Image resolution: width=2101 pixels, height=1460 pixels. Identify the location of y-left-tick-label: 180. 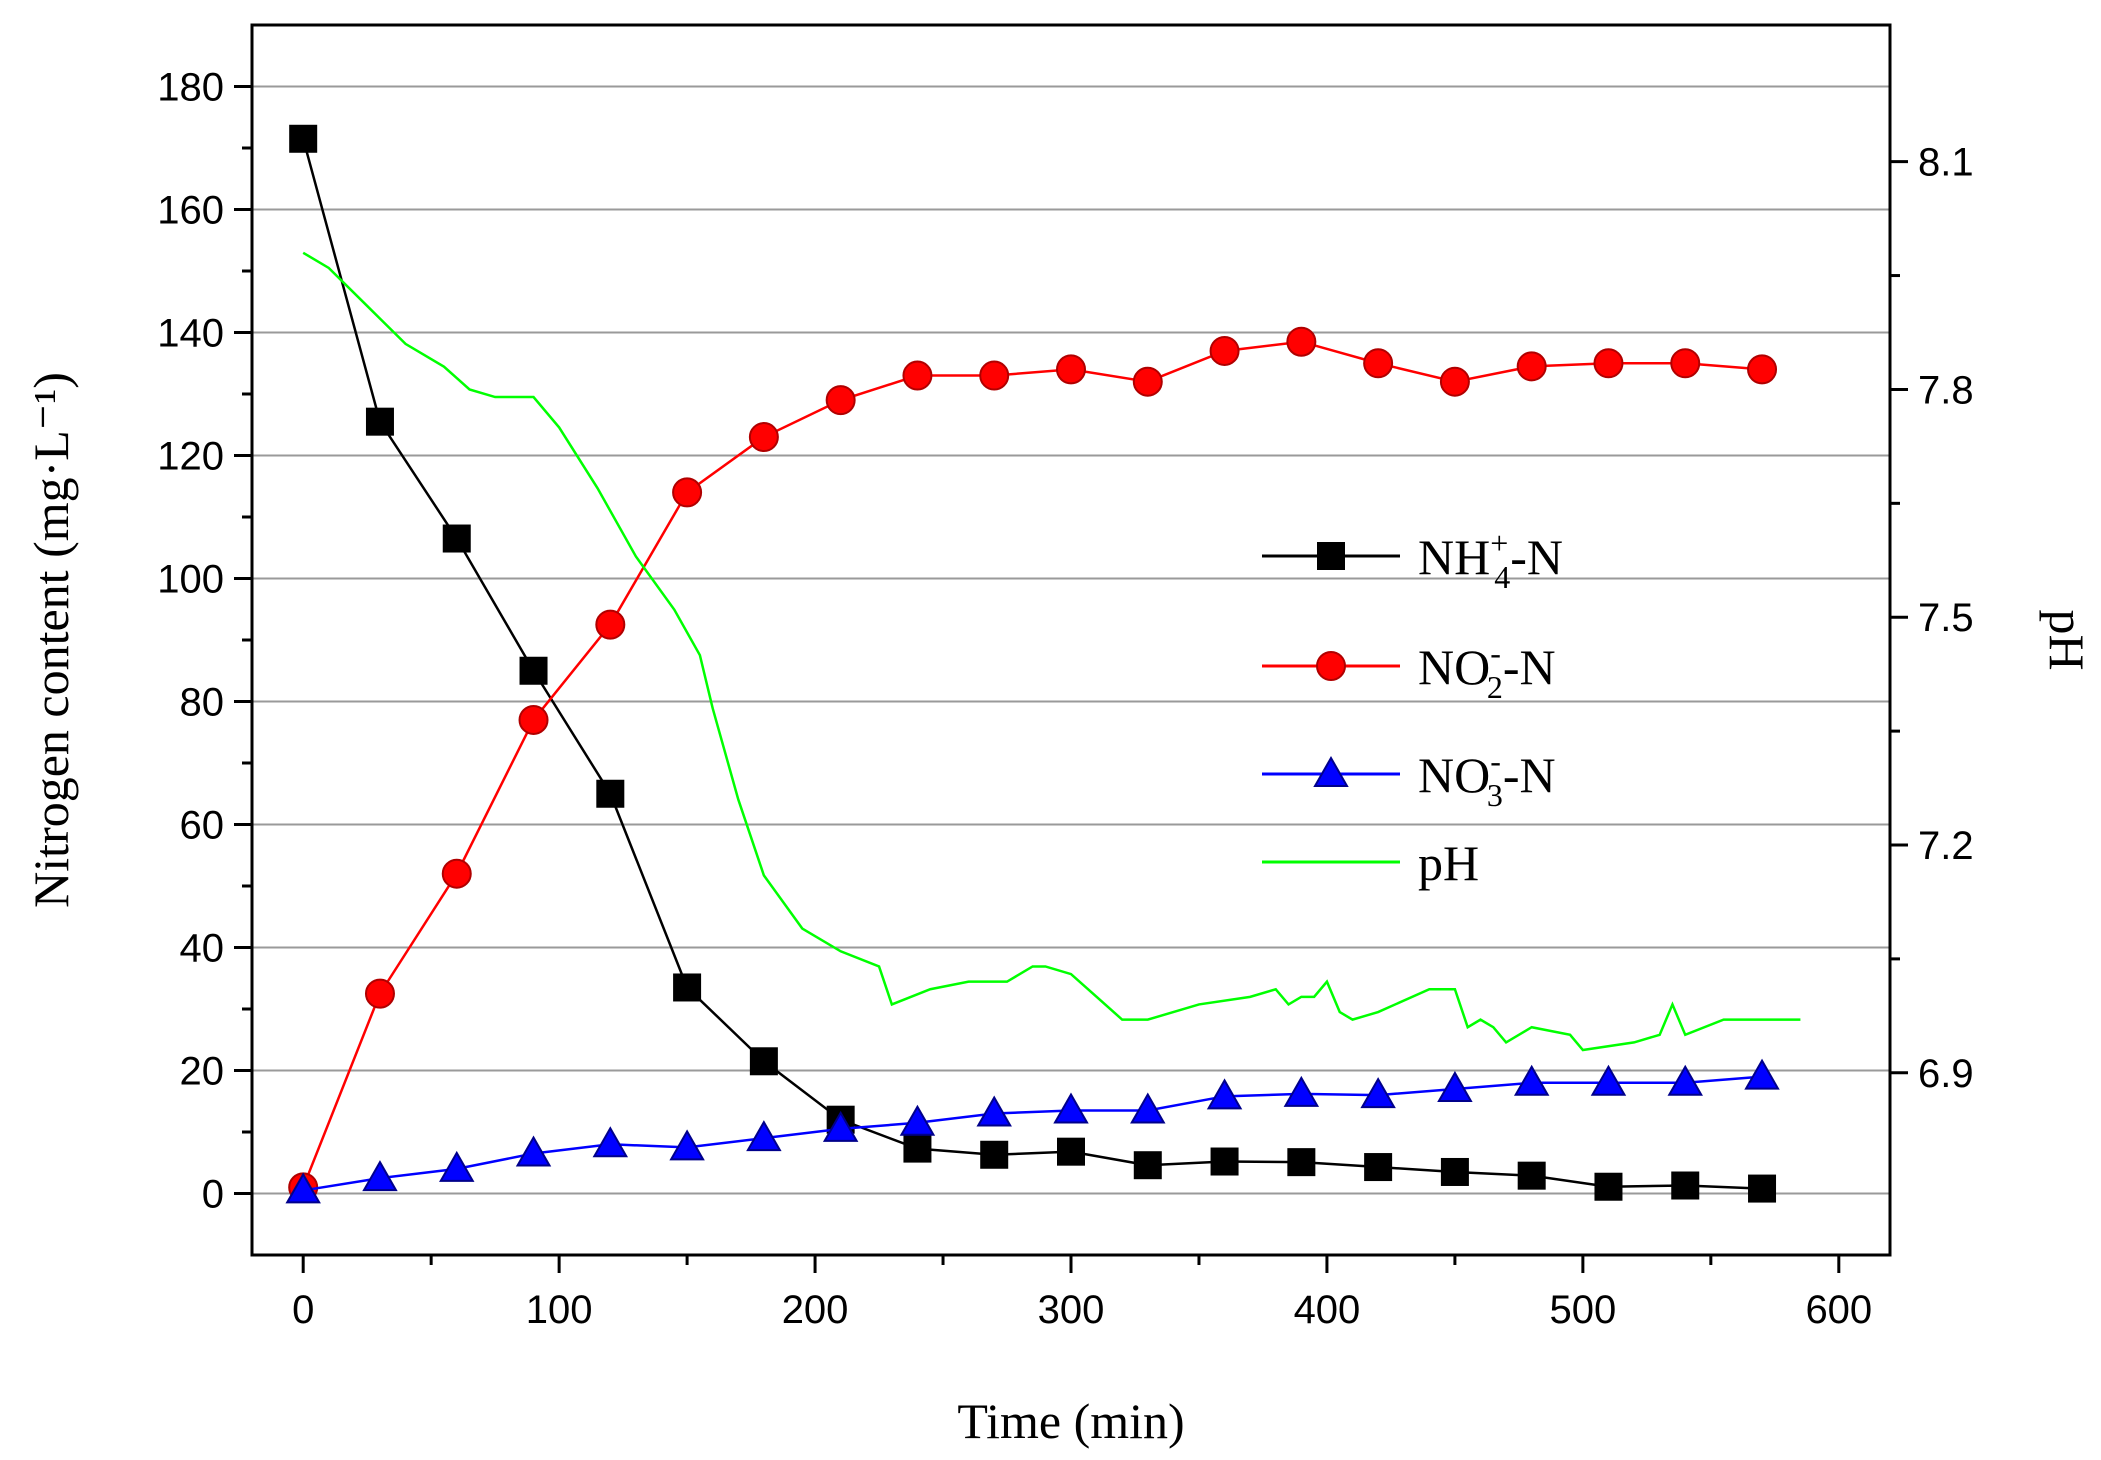
(190, 88).